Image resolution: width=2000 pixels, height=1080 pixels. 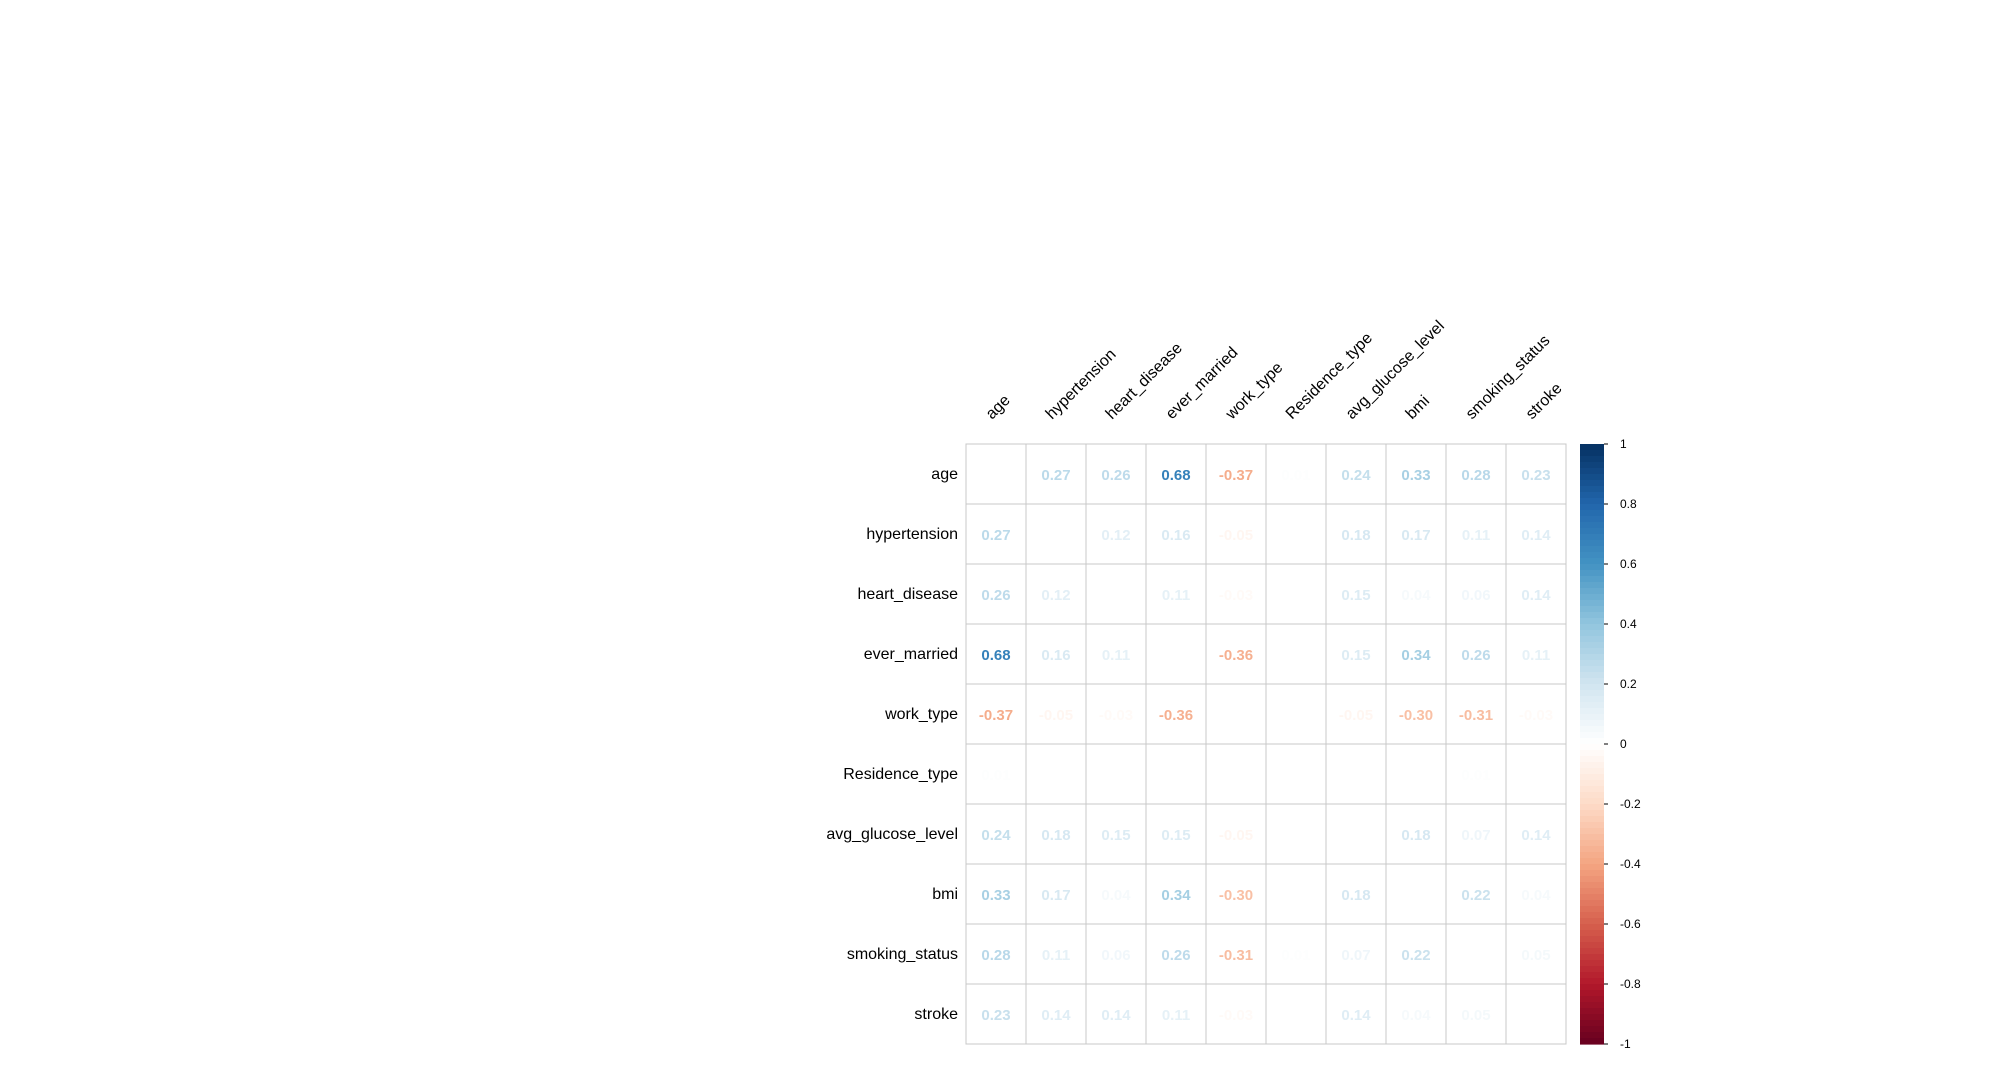 What do you see at coordinates (1236, 835) in the screenshot?
I see `cell-value: -0.05` at bounding box center [1236, 835].